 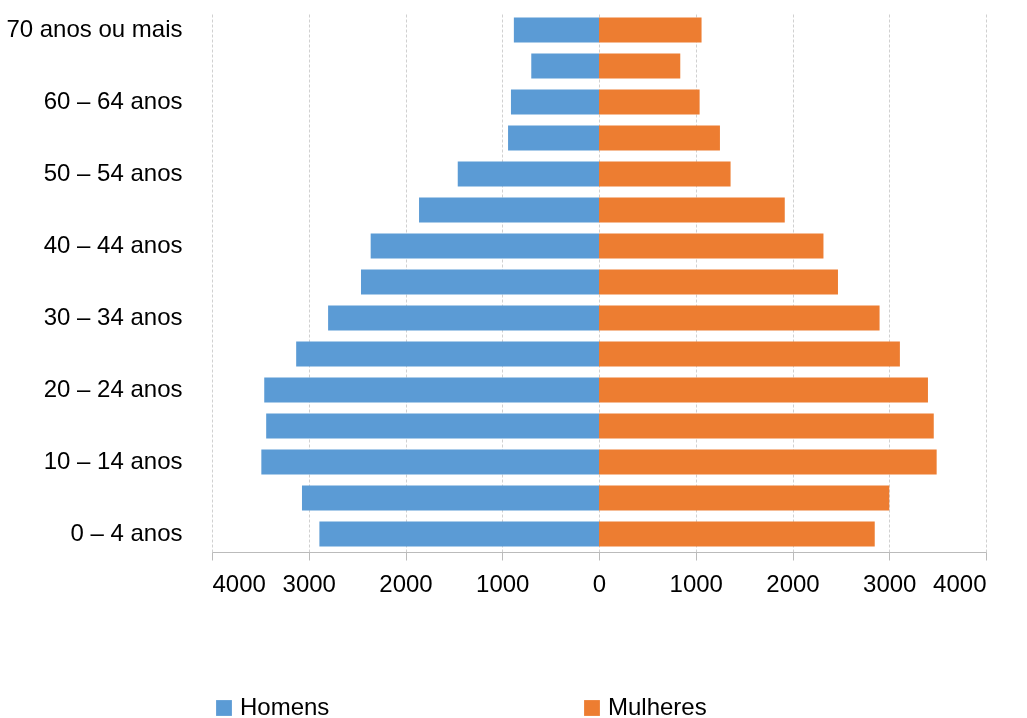 I want to click on y-tick-label: 20 – 24 anos, so click(x=113, y=388).